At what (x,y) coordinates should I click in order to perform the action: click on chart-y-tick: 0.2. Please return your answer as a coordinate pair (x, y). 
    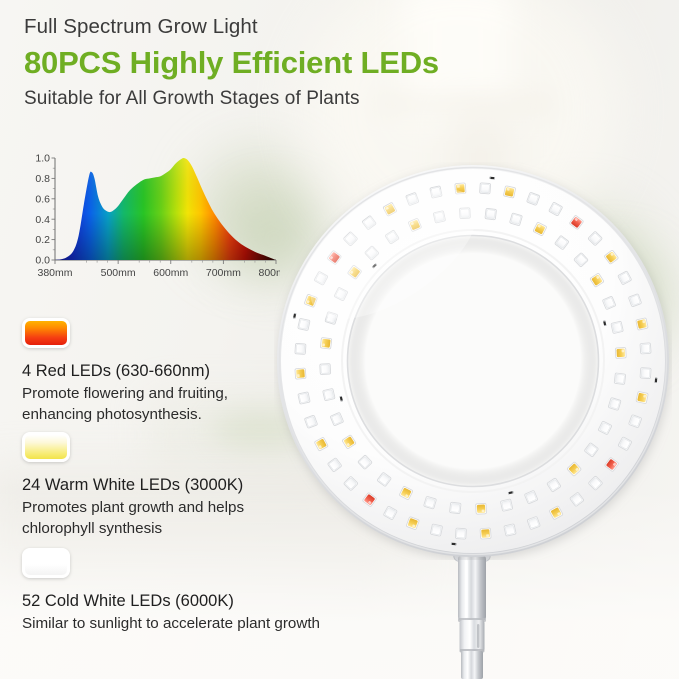
    Looking at the image, I should click on (42, 240).